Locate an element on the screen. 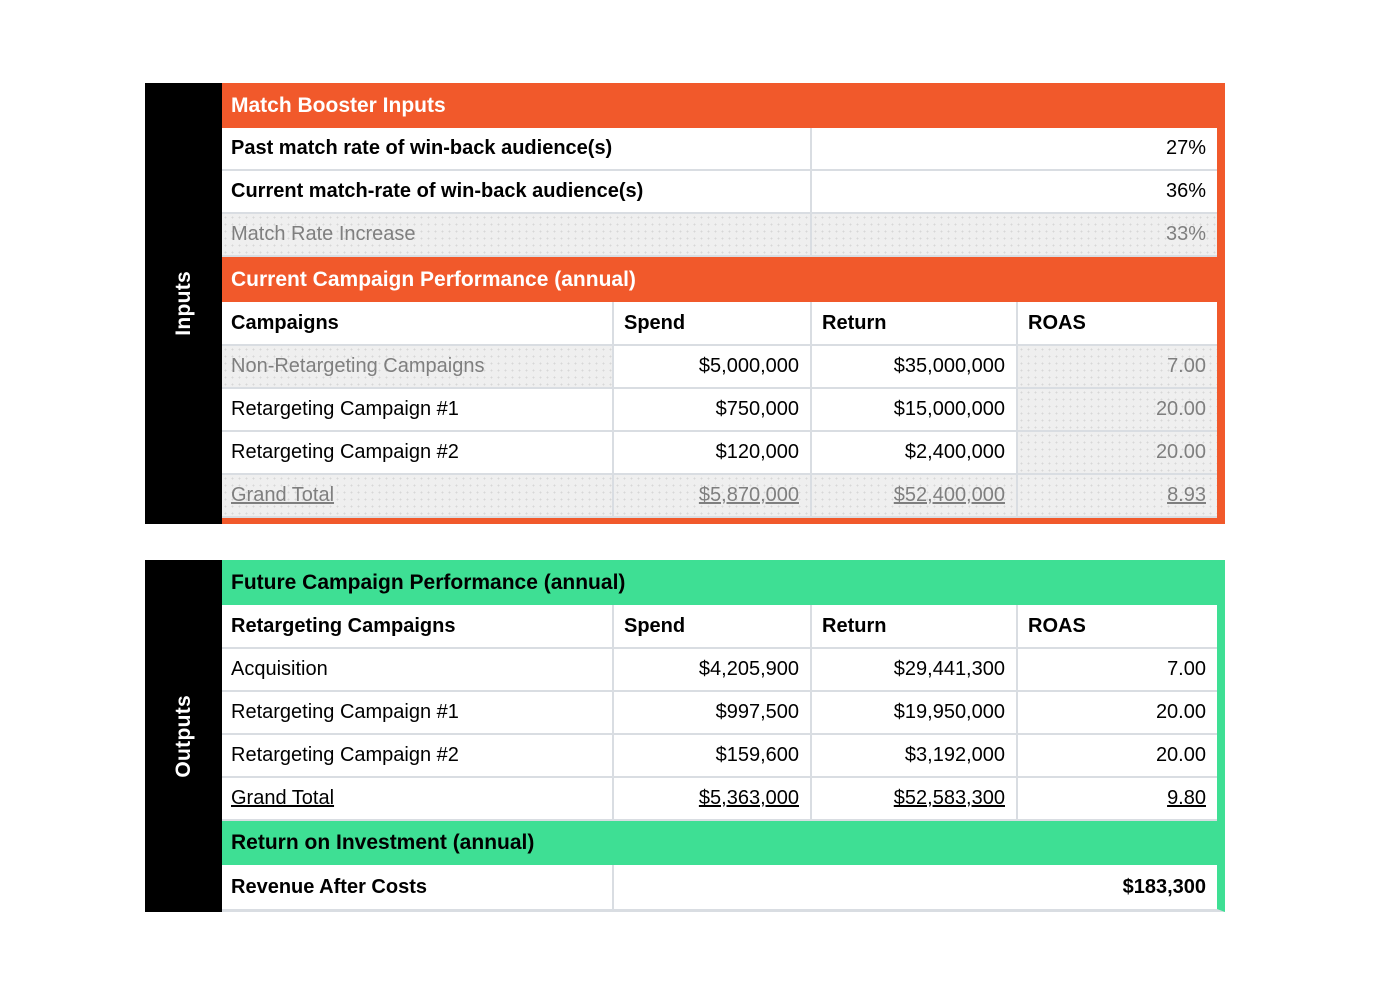  match-rate-increase-value: 33% is located at coordinates (1013, 234).